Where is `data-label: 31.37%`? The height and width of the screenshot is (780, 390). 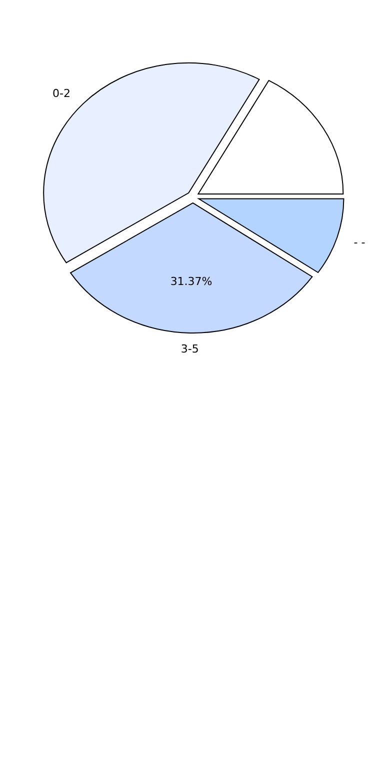
data-label: 31.37% is located at coordinates (191, 281).